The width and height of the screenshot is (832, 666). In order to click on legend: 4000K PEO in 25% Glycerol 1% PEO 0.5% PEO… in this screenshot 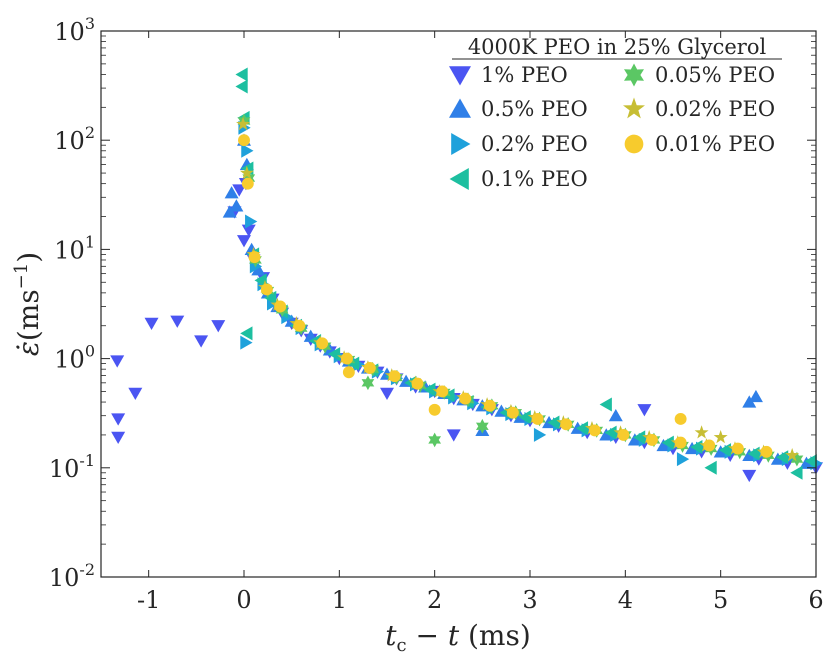, I will do `click(615, 113)`.